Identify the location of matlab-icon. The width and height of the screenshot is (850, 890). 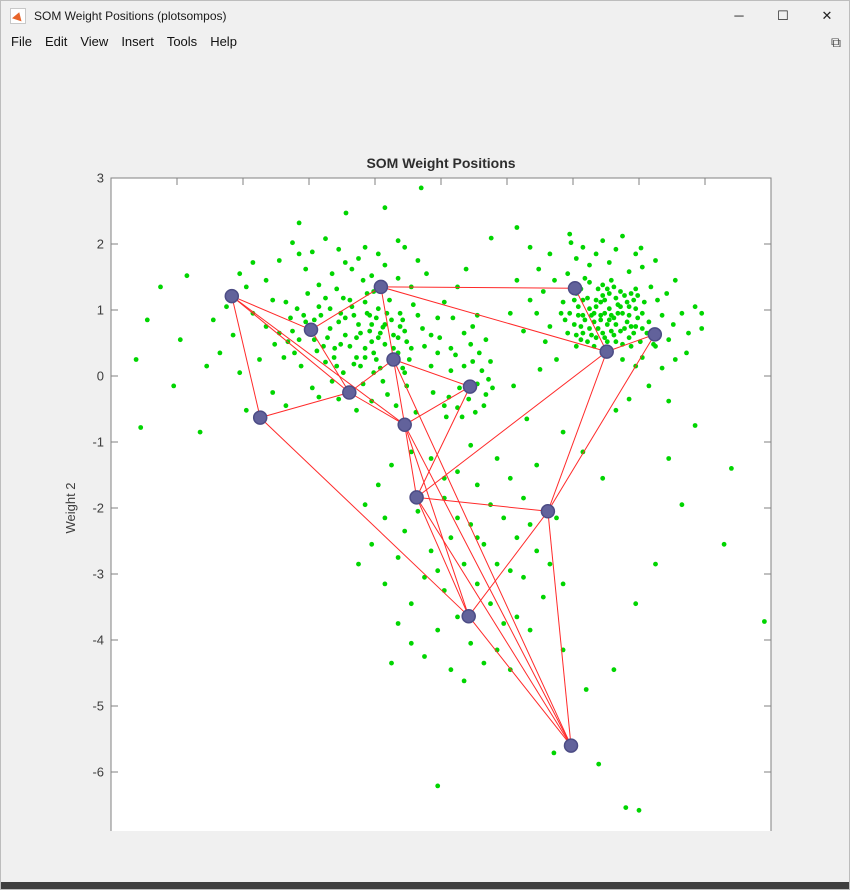
(18, 15).